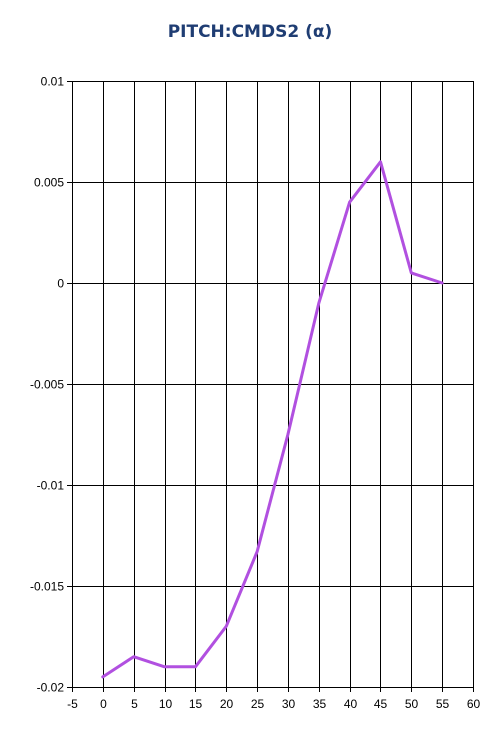 Image resolution: width=500 pixels, height=750 pixels. What do you see at coordinates (134, 704) in the screenshot?
I see `x-tick-label: 5` at bounding box center [134, 704].